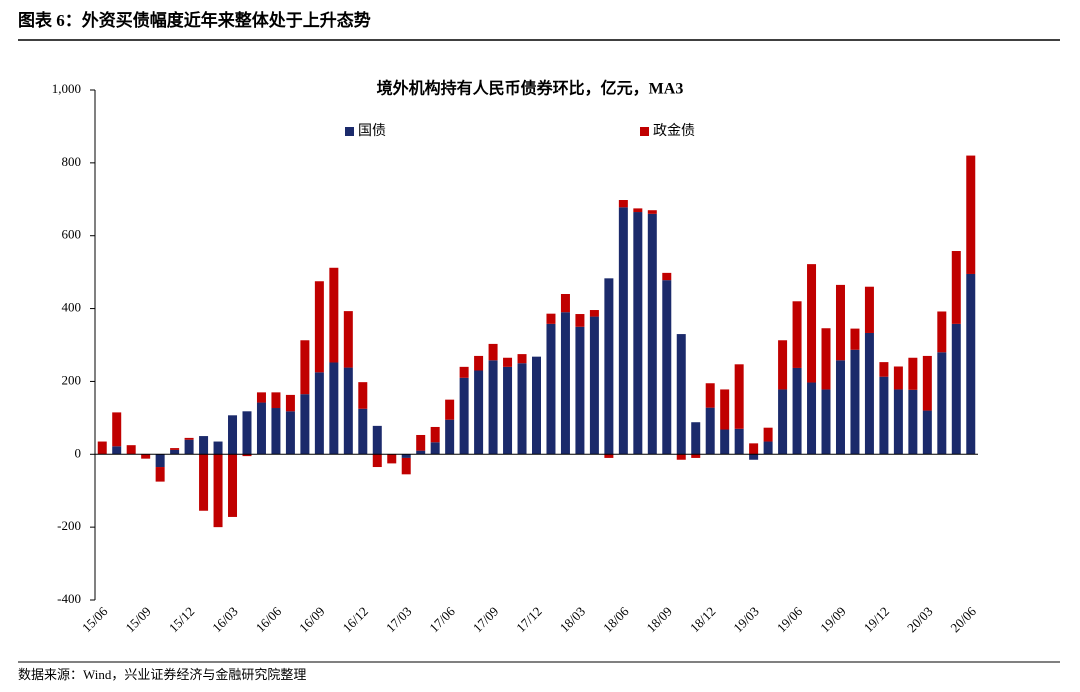 Image resolution: width=1080 pixels, height=692 pixels. What do you see at coordinates (486, 620) in the screenshot?
I see `x-tick-label: 17/09` at bounding box center [486, 620].